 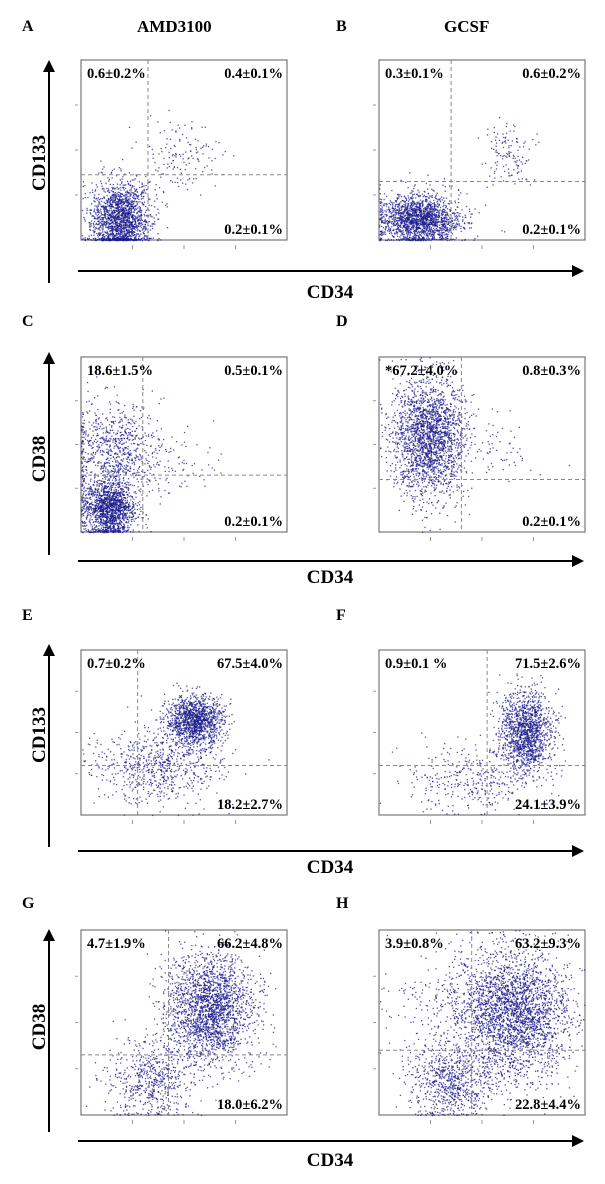 I want to click on panel-label-d: D, so click(x=342, y=321).